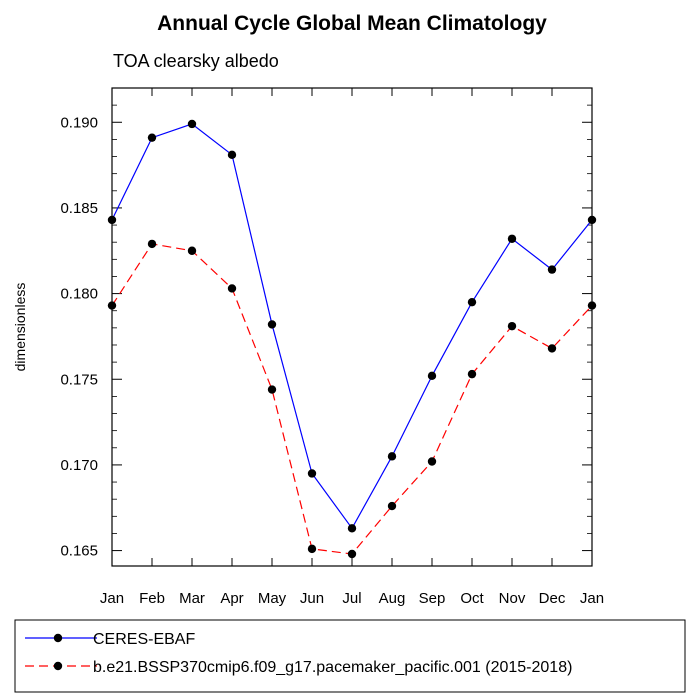 This screenshot has height=700, width=700. Describe the element at coordinates (392, 598) in the screenshot. I see `x-tick-label: Aug` at that location.